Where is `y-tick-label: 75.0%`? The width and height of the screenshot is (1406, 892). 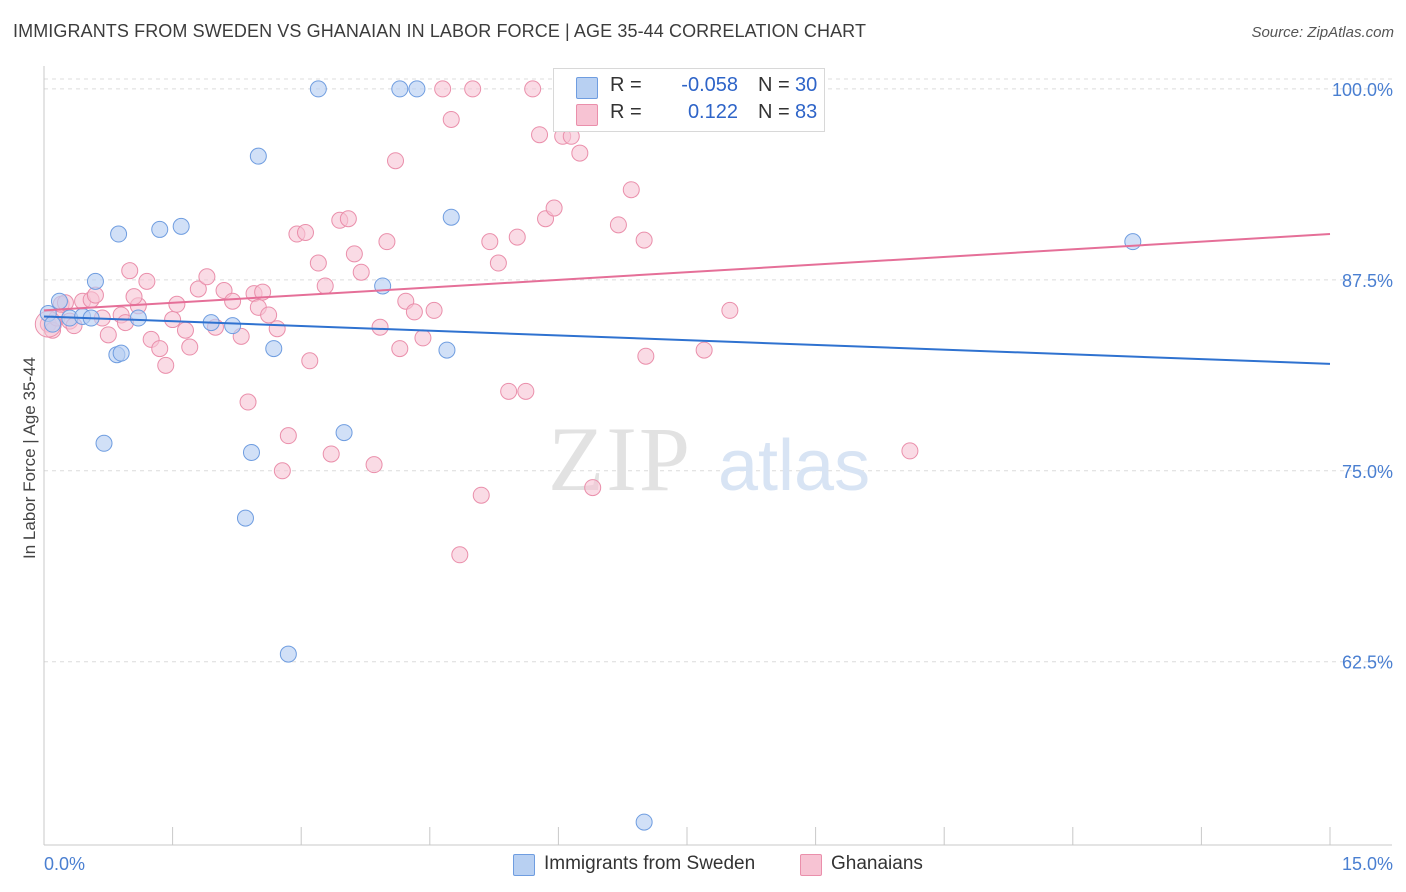 y-tick-label: 75.0% is located at coordinates (1367, 472).